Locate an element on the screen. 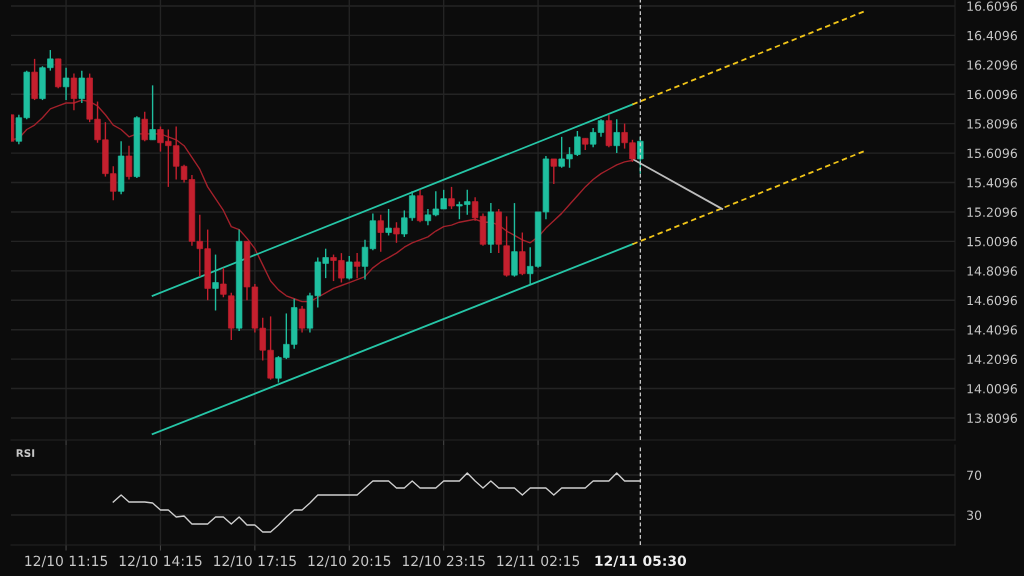 The height and width of the screenshot is (576, 1024). x-tick-label: 12/10 20:15 is located at coordinates (349, 561).